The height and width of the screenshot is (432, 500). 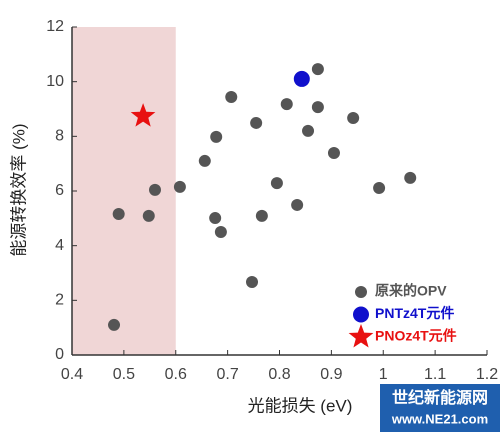 I want to click on y-tick-label: 2, so click(x=59, y=300).